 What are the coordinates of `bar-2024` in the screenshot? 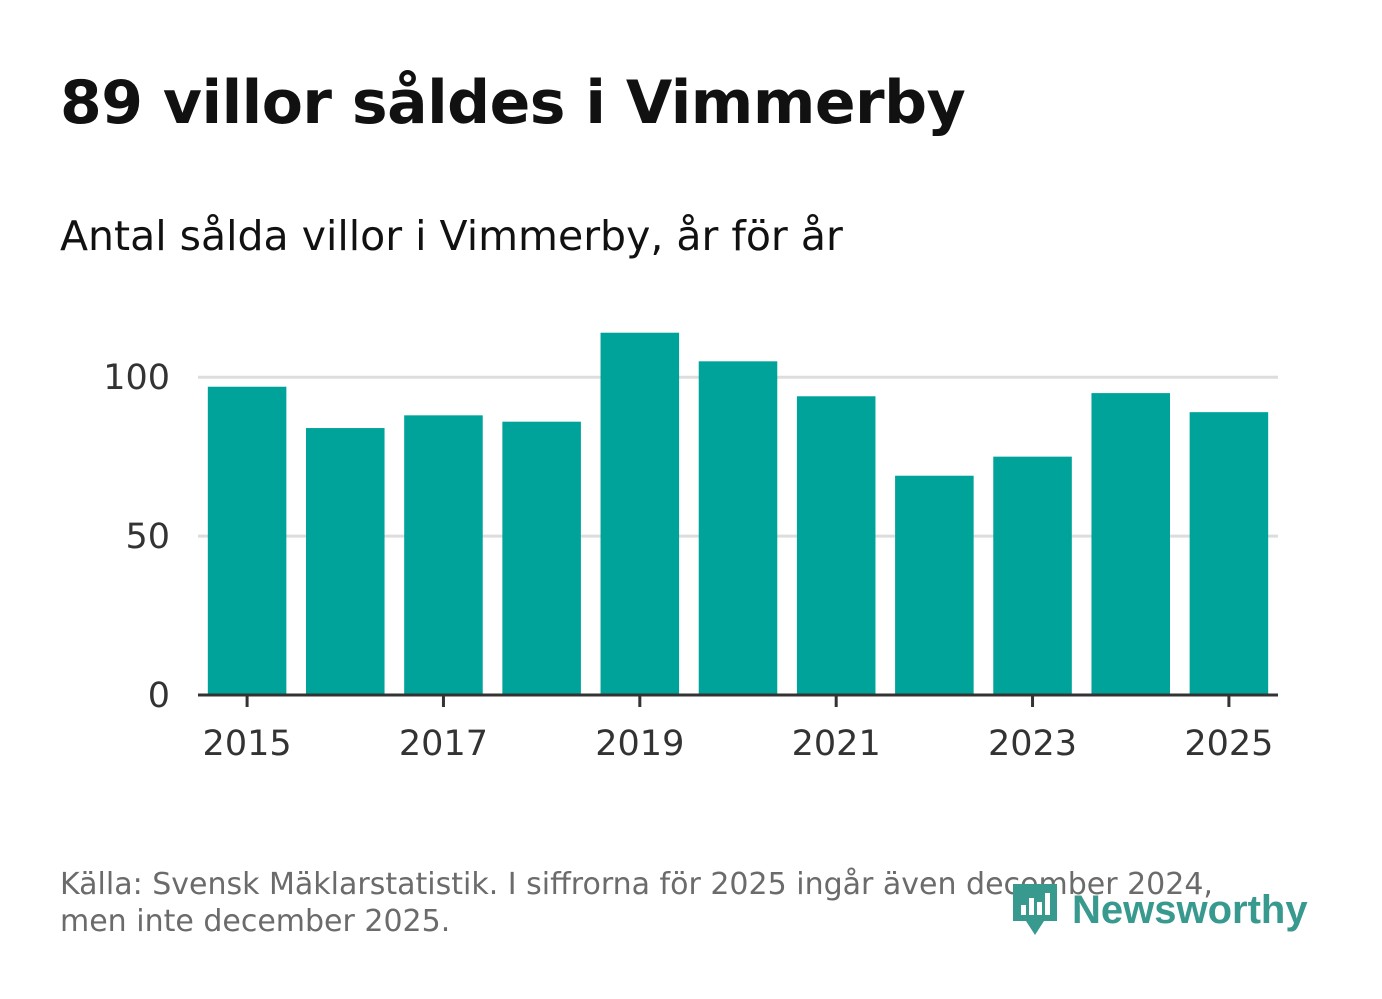 It's located at (1130, 544).